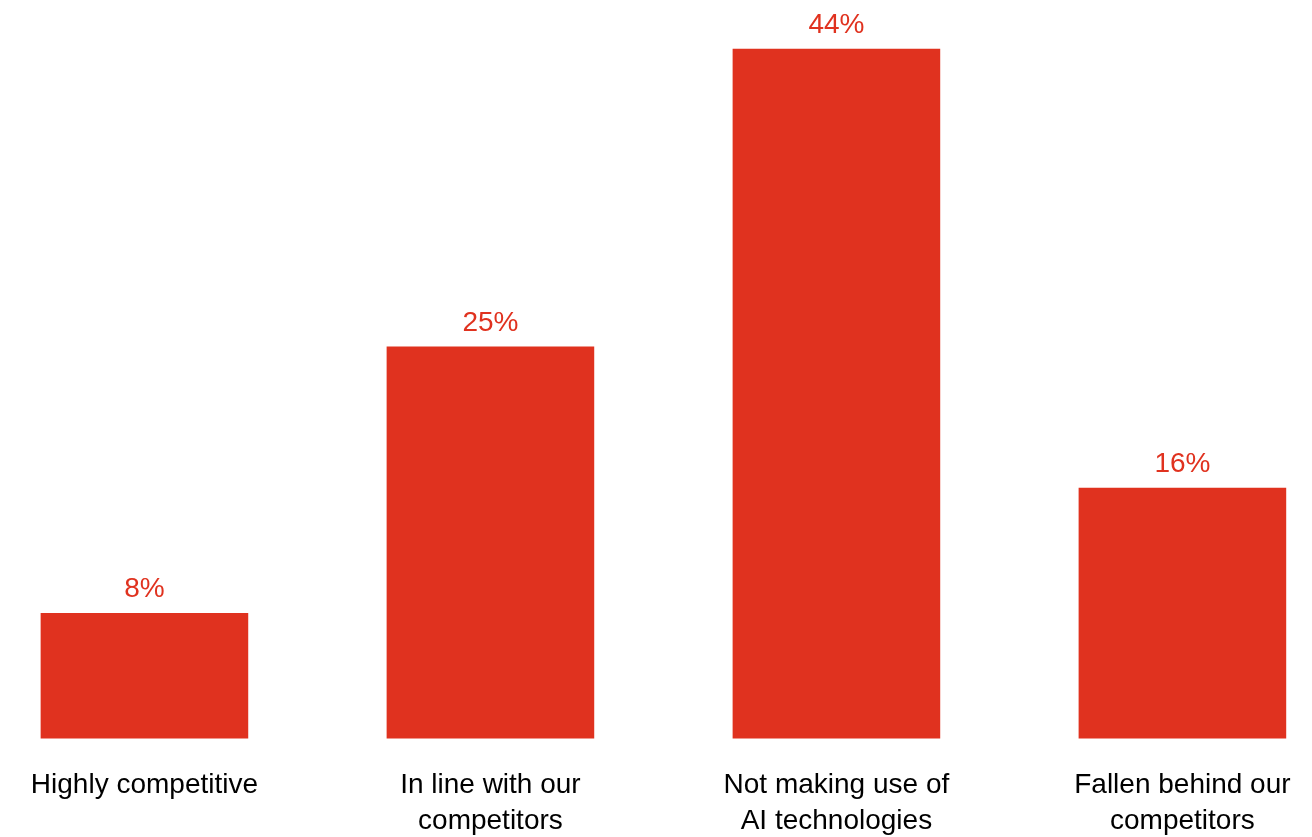  Describe the element at coordinates (1182, 801) in the screenshot. I see `x-tick-label: Fallen behind our competitors` at that location.